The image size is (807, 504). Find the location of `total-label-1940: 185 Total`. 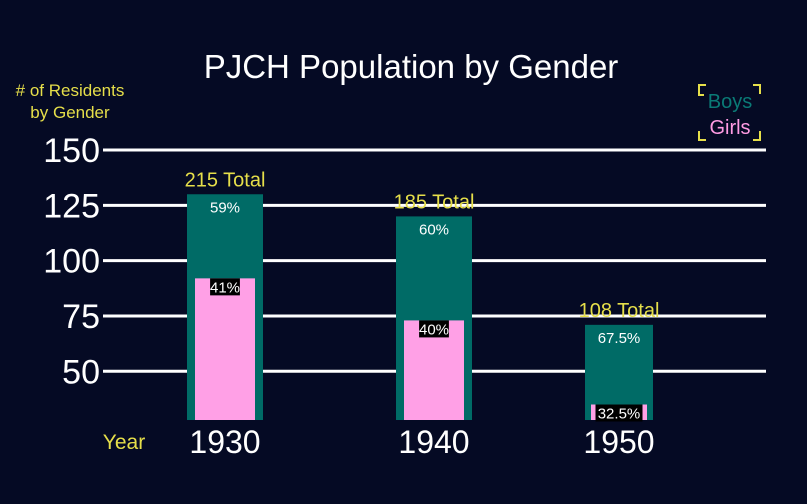

total-label-1940: 185 Total is located at coordinates (434, 202).